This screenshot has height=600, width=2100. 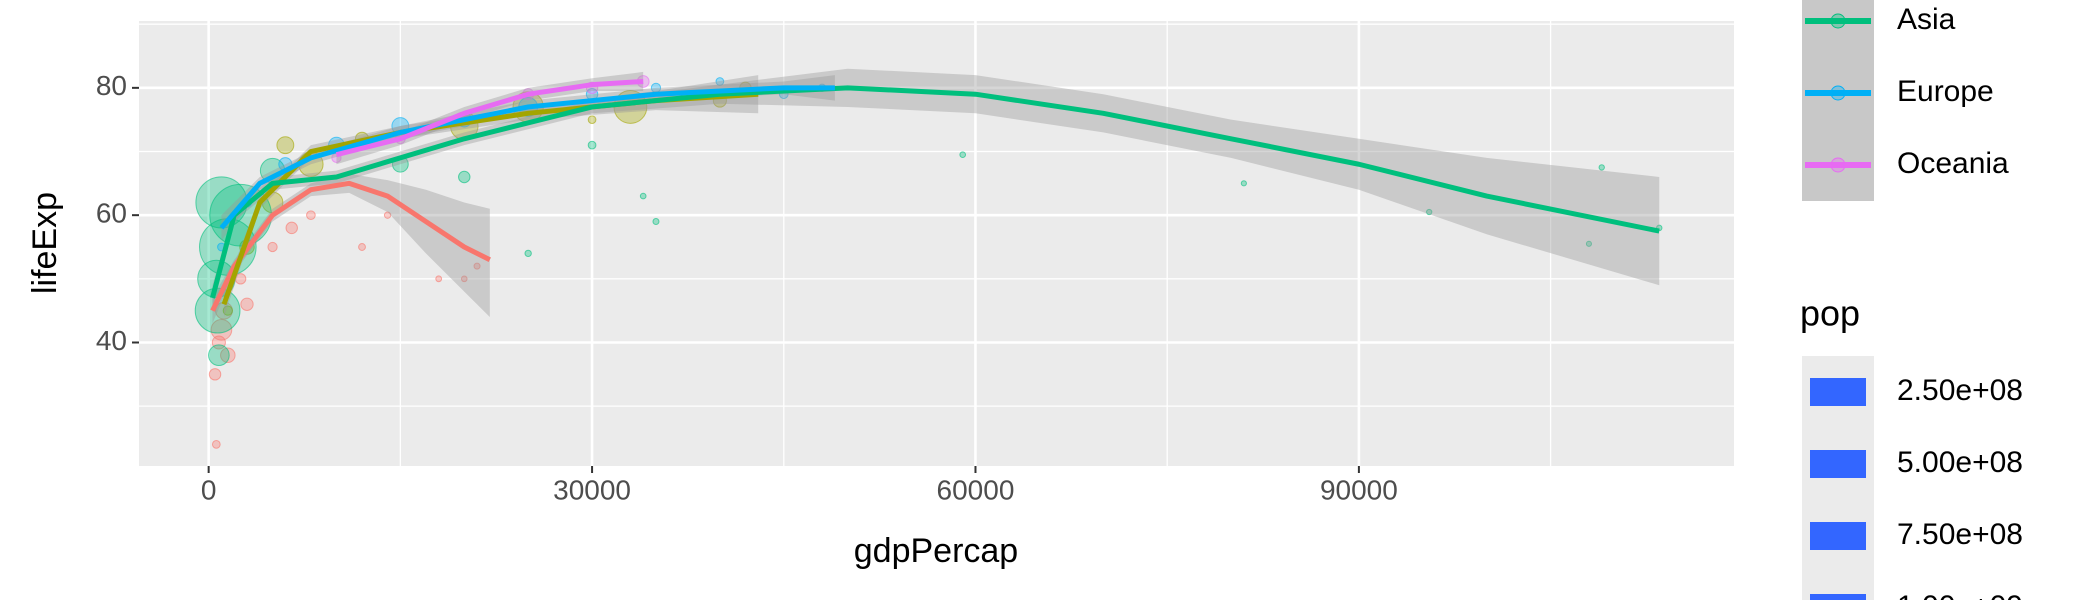 I want to click on legend-label: Oceania, so click(x=1953, y=163).